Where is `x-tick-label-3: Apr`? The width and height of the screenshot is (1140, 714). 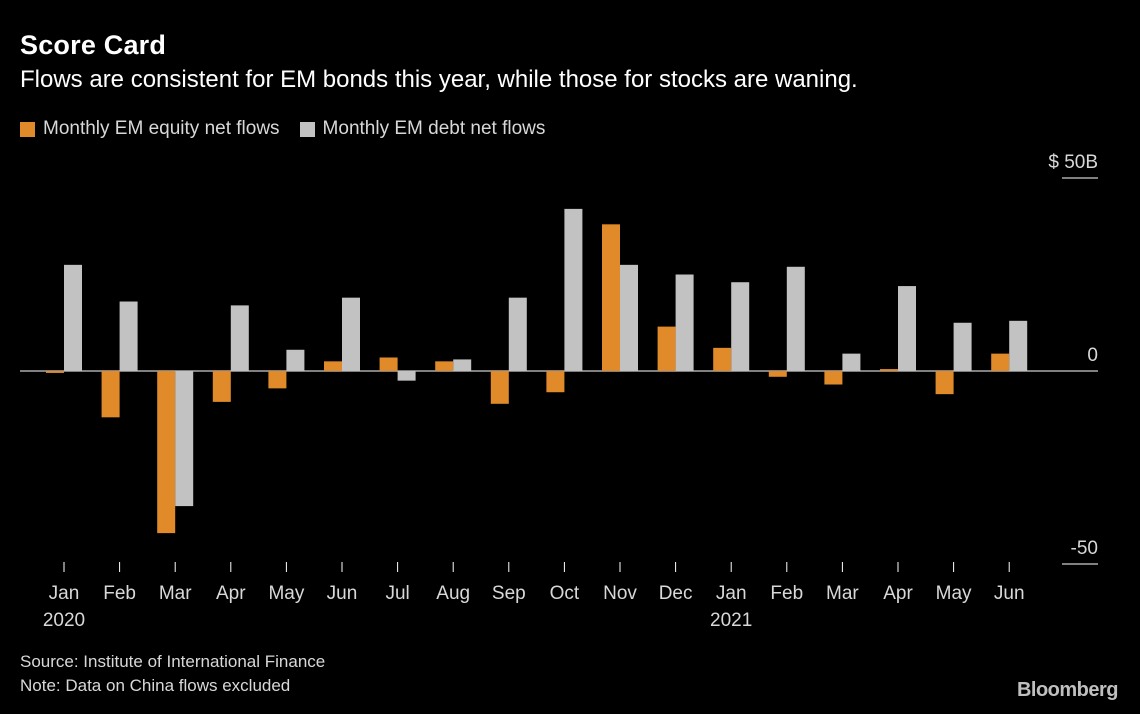
x-tick-label-3: Apr is located at coordinates (231, 593).